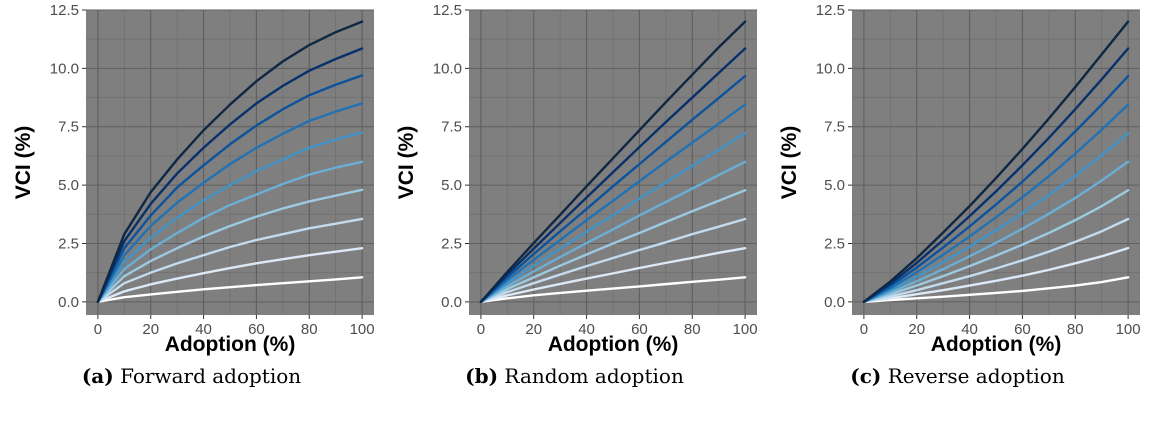 This screenshot has height=423, width=1149. What do you see at coordinates (594, 376) in the screenshot?
I see `caption-text: Random adoption` at bounding box center [594, 376].